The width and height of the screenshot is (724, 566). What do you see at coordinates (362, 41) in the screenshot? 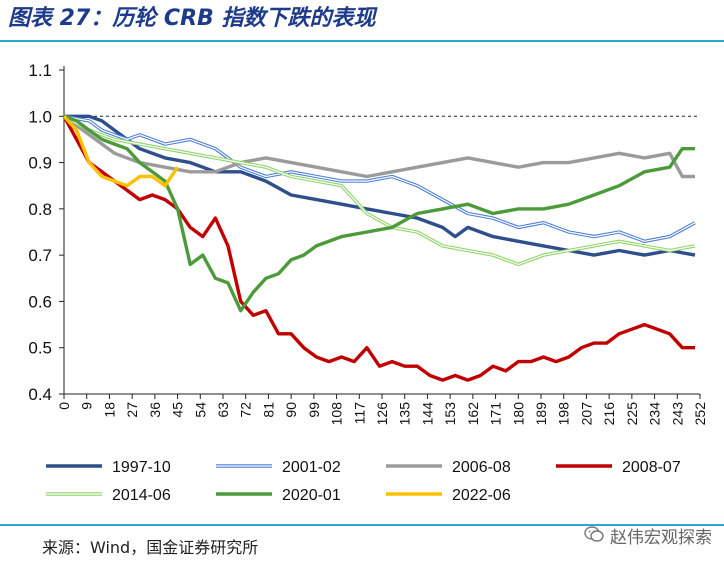
I see `title-divider` at bounding box center [362, 41].